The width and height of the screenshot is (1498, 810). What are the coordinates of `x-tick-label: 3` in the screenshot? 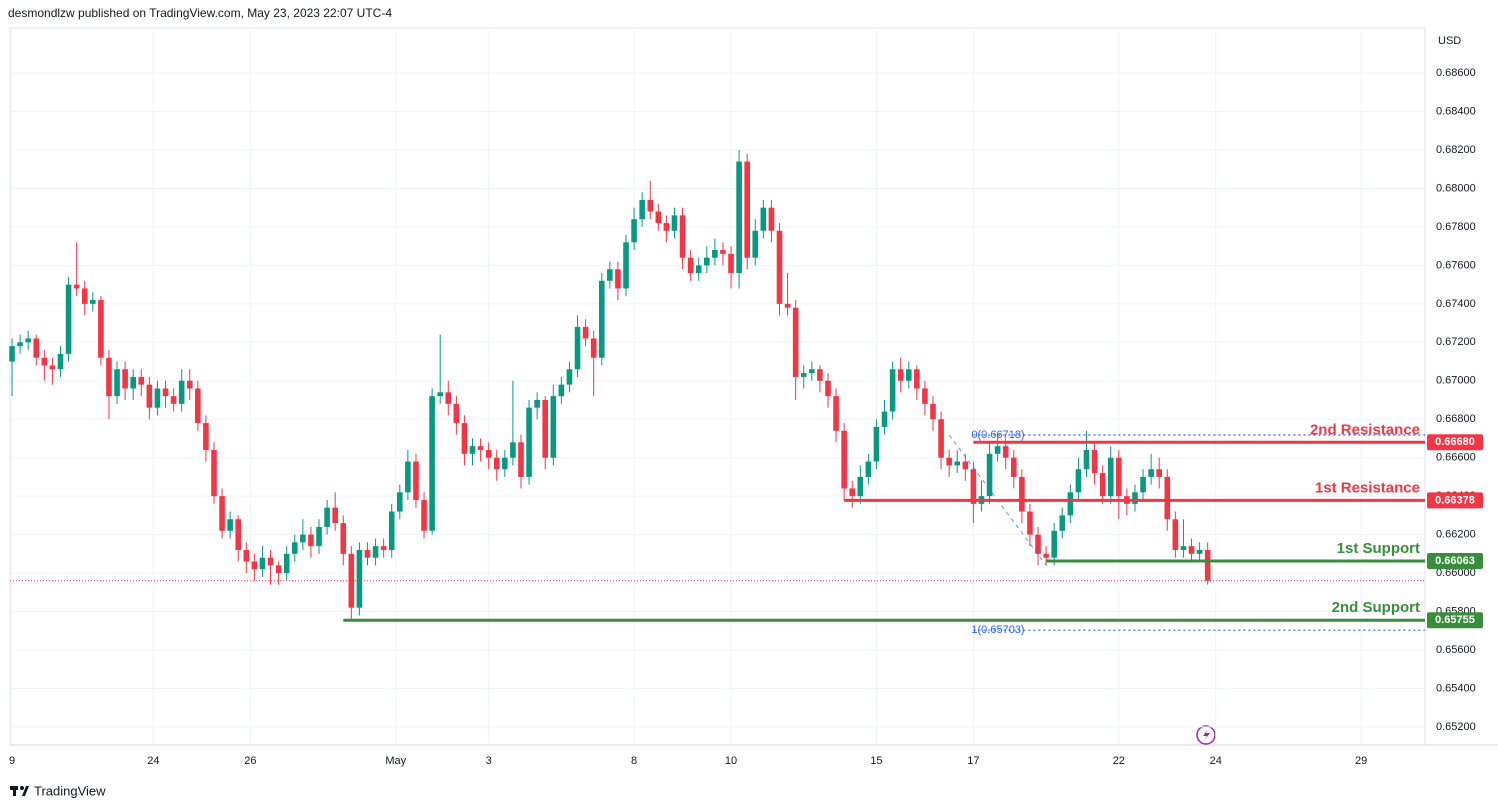 It's located at (489, 761).